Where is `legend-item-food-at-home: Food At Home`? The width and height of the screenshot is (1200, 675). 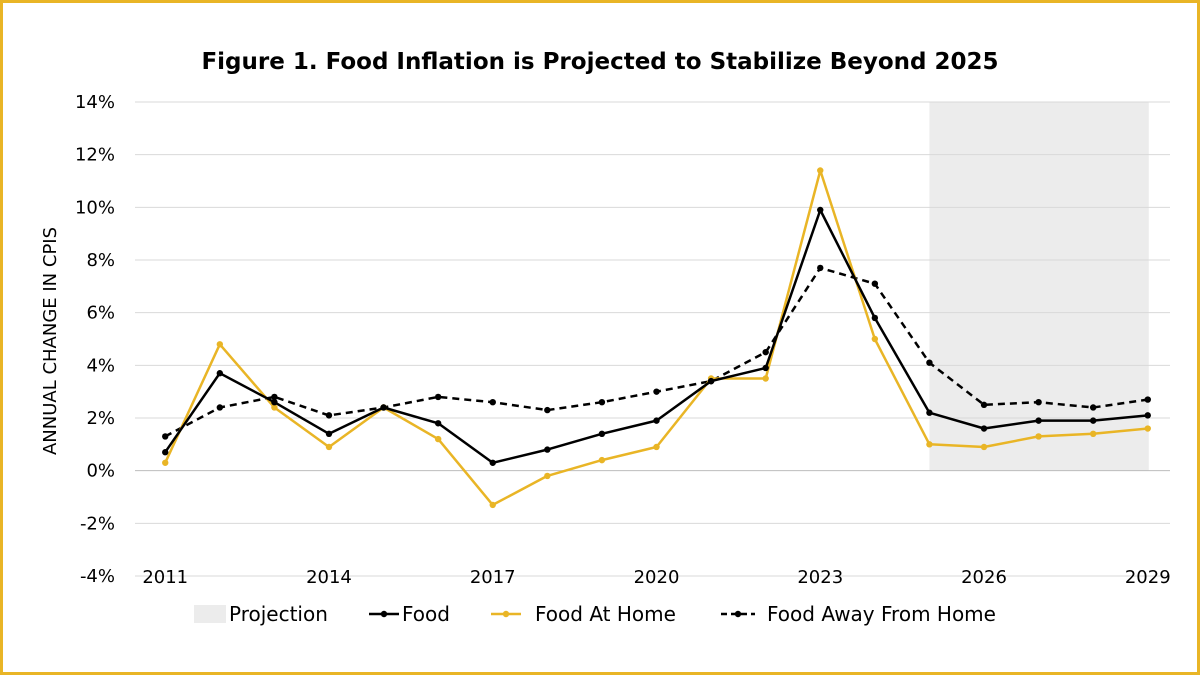
legend-item-food-at-home: Food At Home is located at coordinates (583, 614).